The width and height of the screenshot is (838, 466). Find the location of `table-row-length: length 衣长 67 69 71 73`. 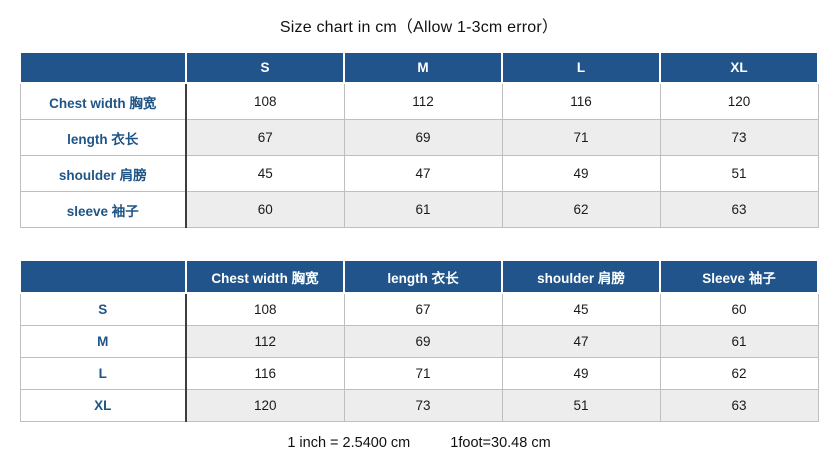

table-row-length: length 衣长 67 69 71 73 is located at coordinates (419, 137).